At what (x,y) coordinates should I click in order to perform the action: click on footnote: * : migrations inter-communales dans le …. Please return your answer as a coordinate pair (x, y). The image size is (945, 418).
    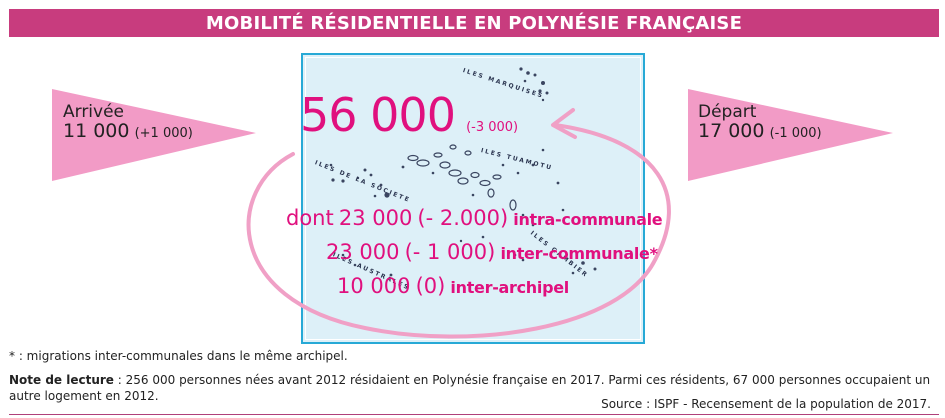
    Looking at the image, I should click on (178, 356).